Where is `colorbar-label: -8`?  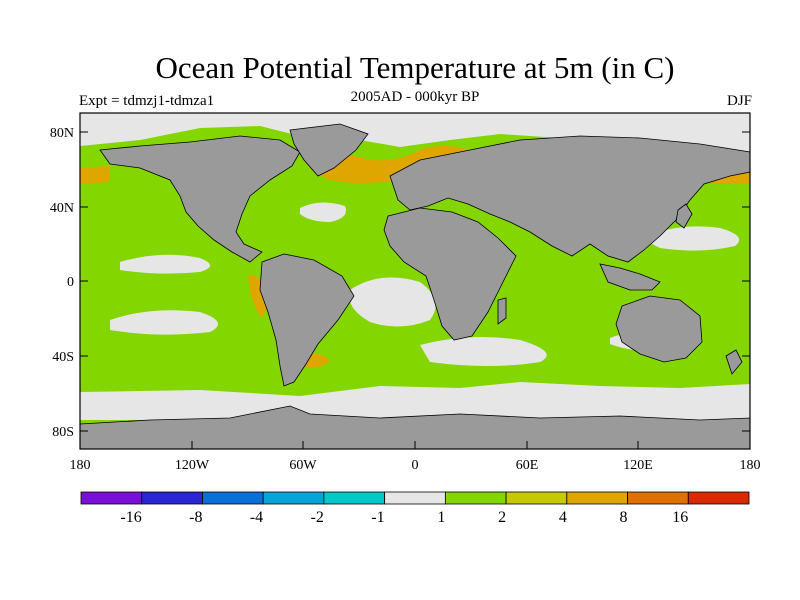 colorbar-label: -8 is located at coordinates (195, 517).